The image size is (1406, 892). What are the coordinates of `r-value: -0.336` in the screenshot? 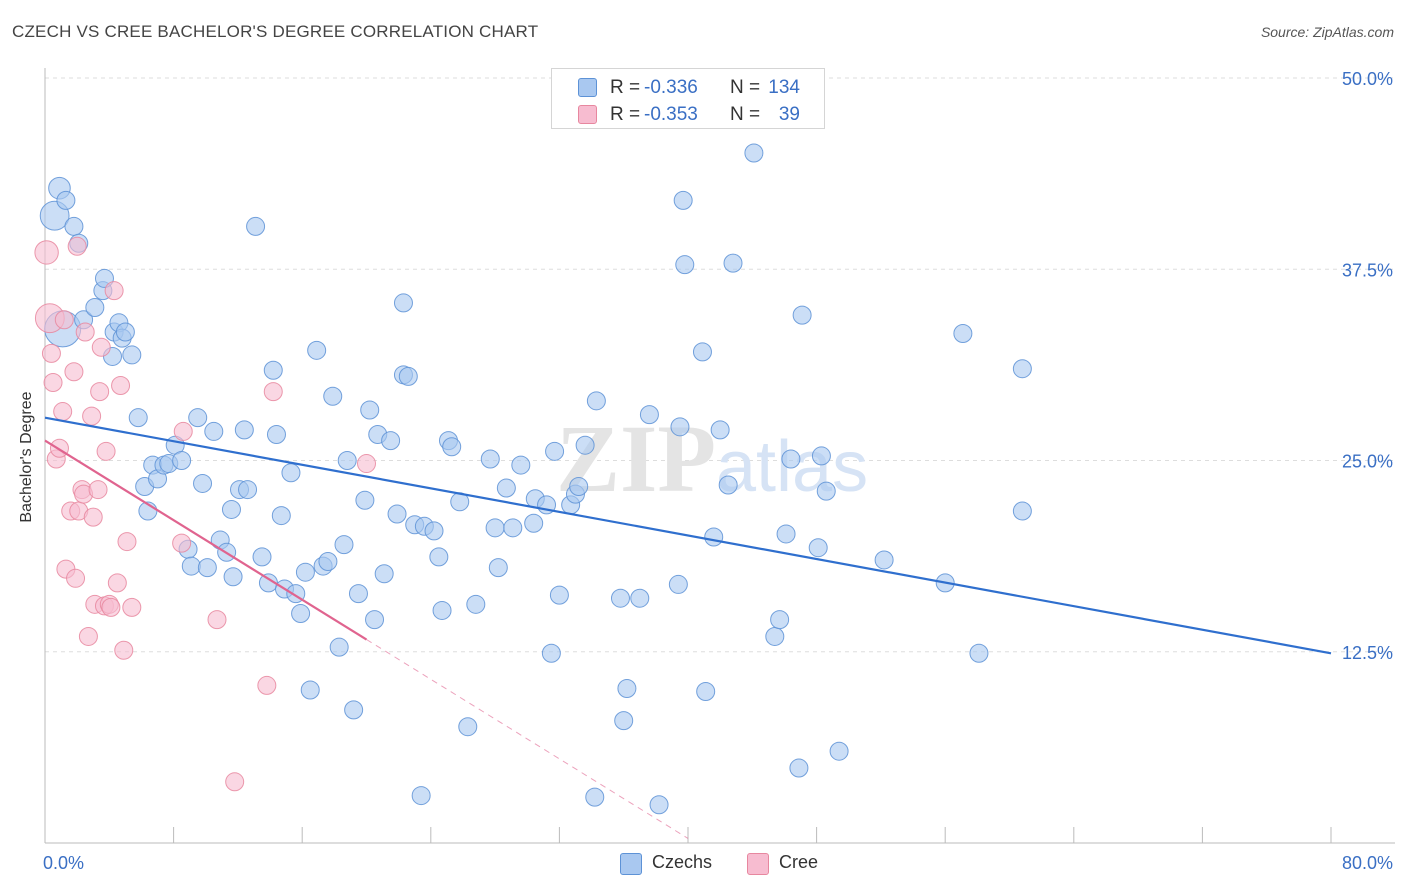 It's located at (671, 87).